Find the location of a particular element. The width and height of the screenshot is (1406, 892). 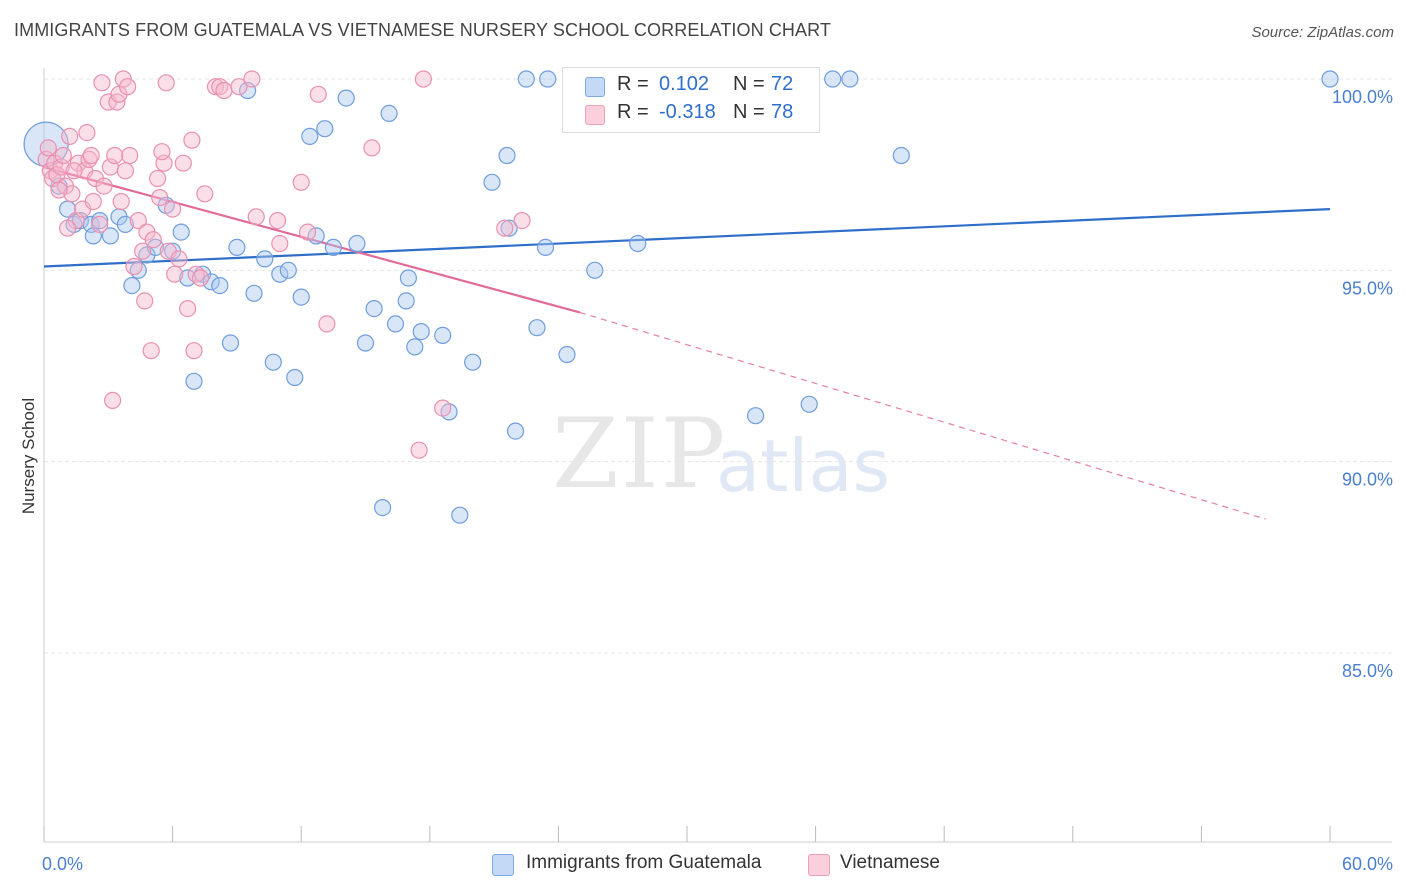

y-tick-label: 100.0% is located at coordinates (1362, 97).